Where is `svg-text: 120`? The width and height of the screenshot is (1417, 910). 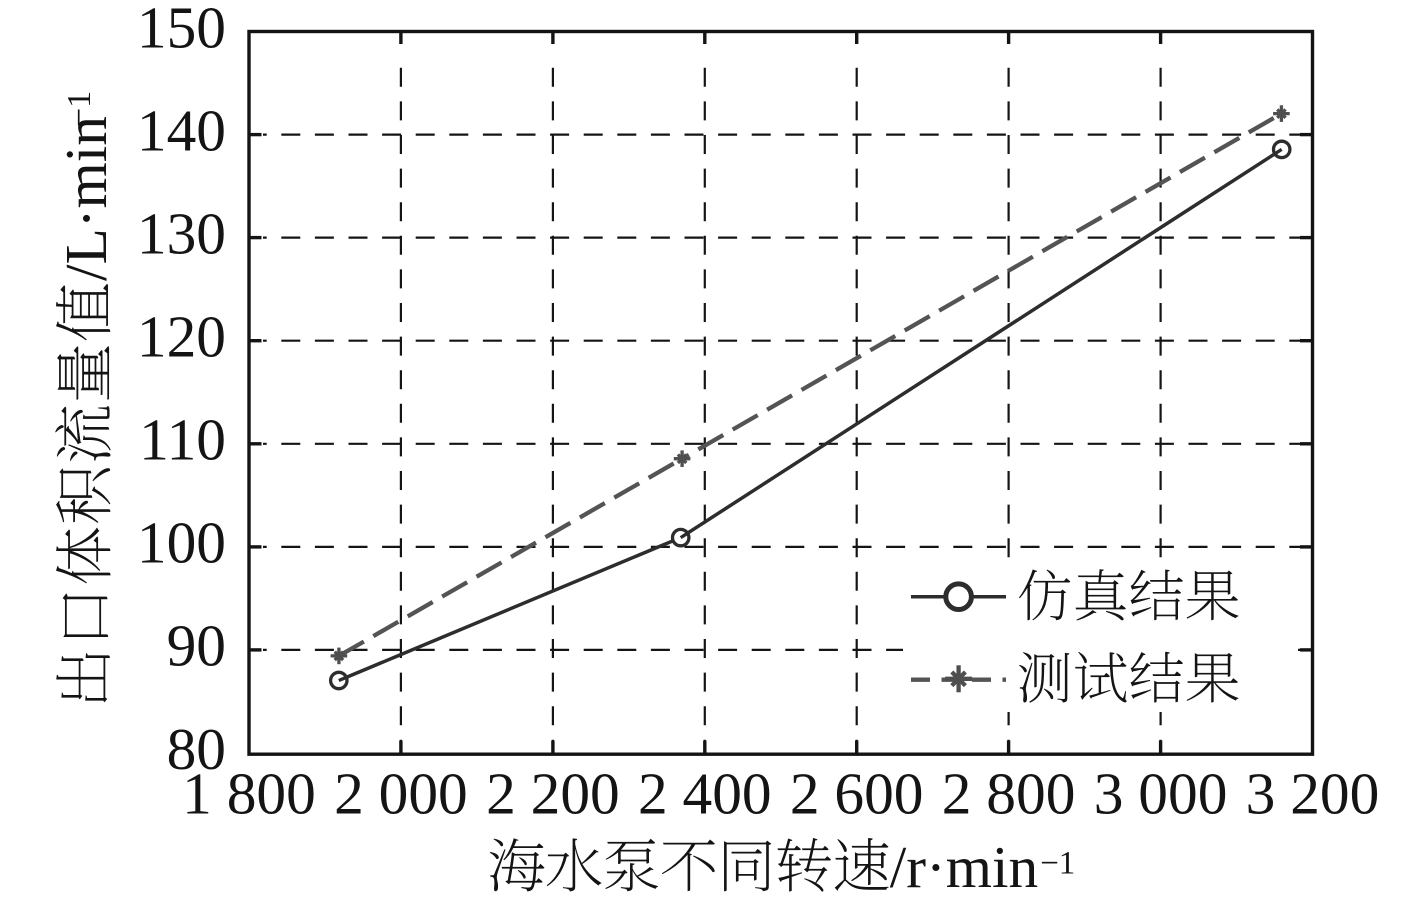 svg-text: 120 is located at coordinates (181, 337).